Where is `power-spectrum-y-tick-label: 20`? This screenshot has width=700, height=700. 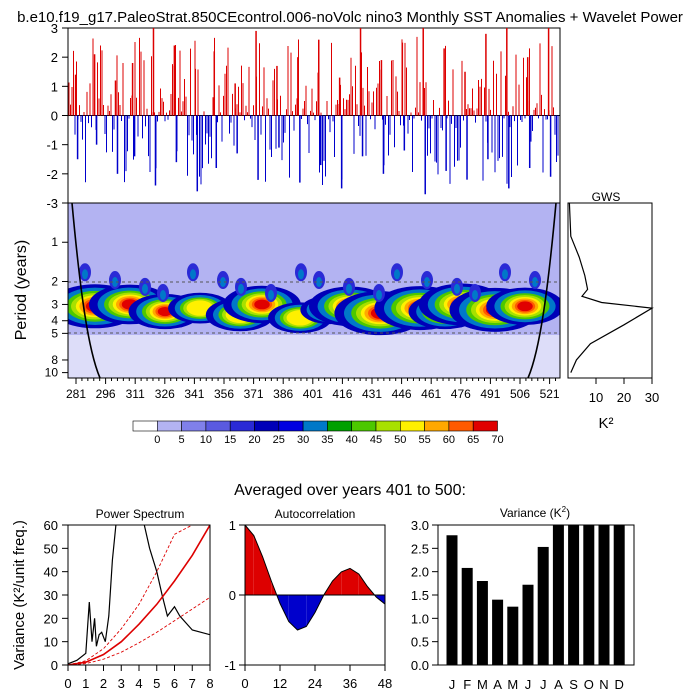
power-spectrum-y-tick-label: 20 is located at coordinates (51, 618).